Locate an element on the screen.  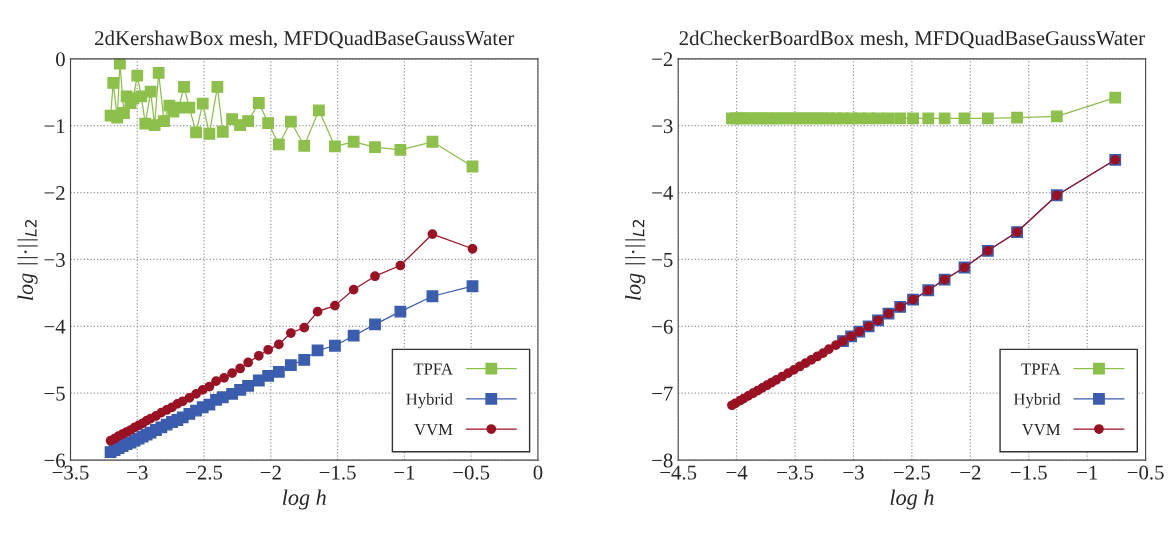
y-tick-label: −6 is located at coordinates (662, 326).